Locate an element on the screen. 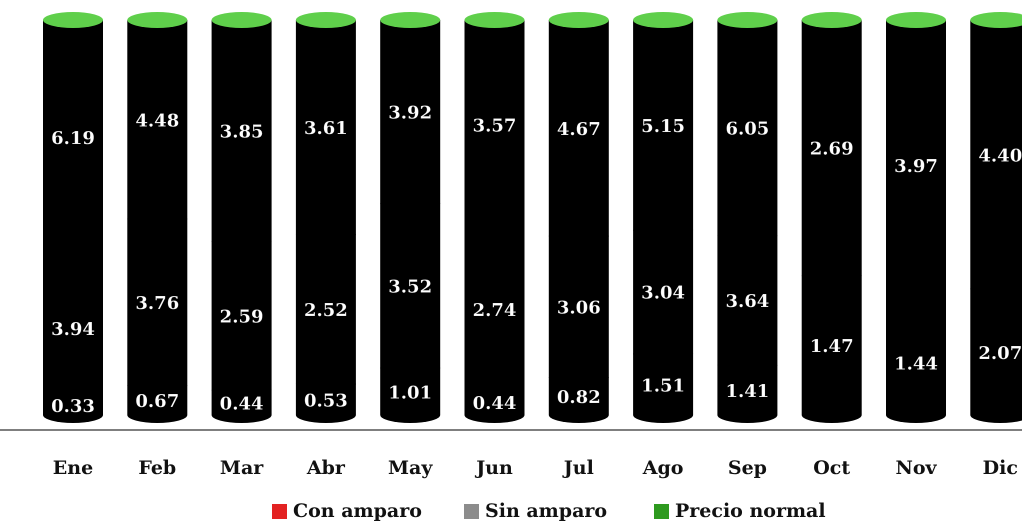 The width and height of the screenshot is (1022, 525). legend-swatch-con-amparo is located at coordinates (279, 511).